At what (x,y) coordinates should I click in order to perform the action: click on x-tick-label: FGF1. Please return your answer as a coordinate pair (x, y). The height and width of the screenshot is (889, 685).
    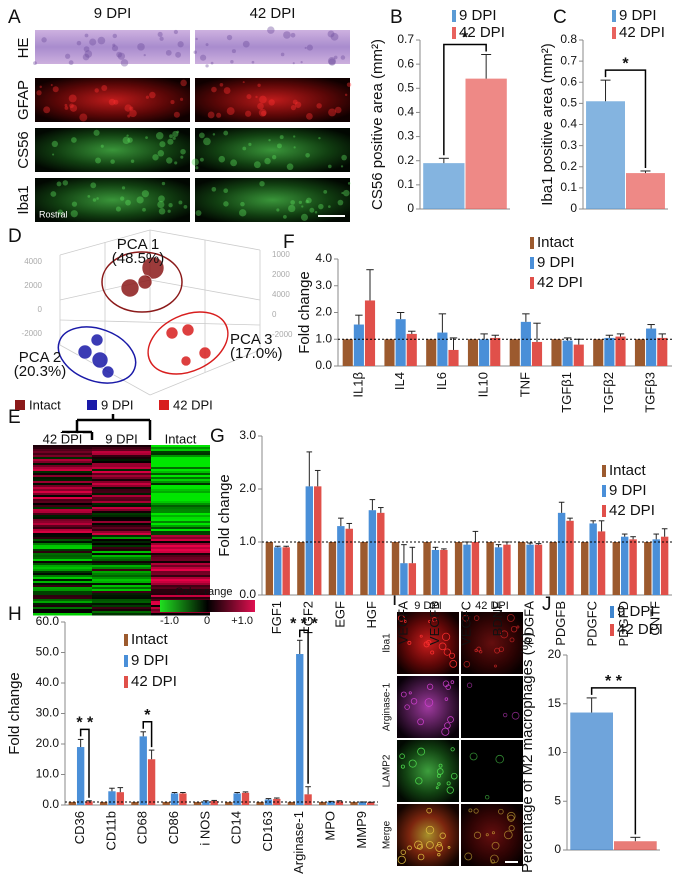
    Looking at the image, I should click on (276, 617).